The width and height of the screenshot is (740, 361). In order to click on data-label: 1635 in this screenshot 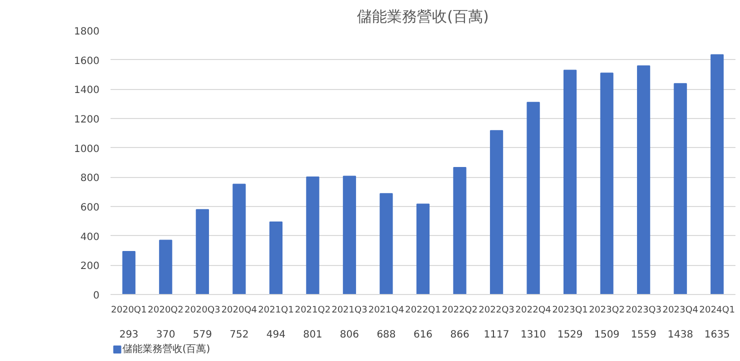, I will do `click(717, 335)`.